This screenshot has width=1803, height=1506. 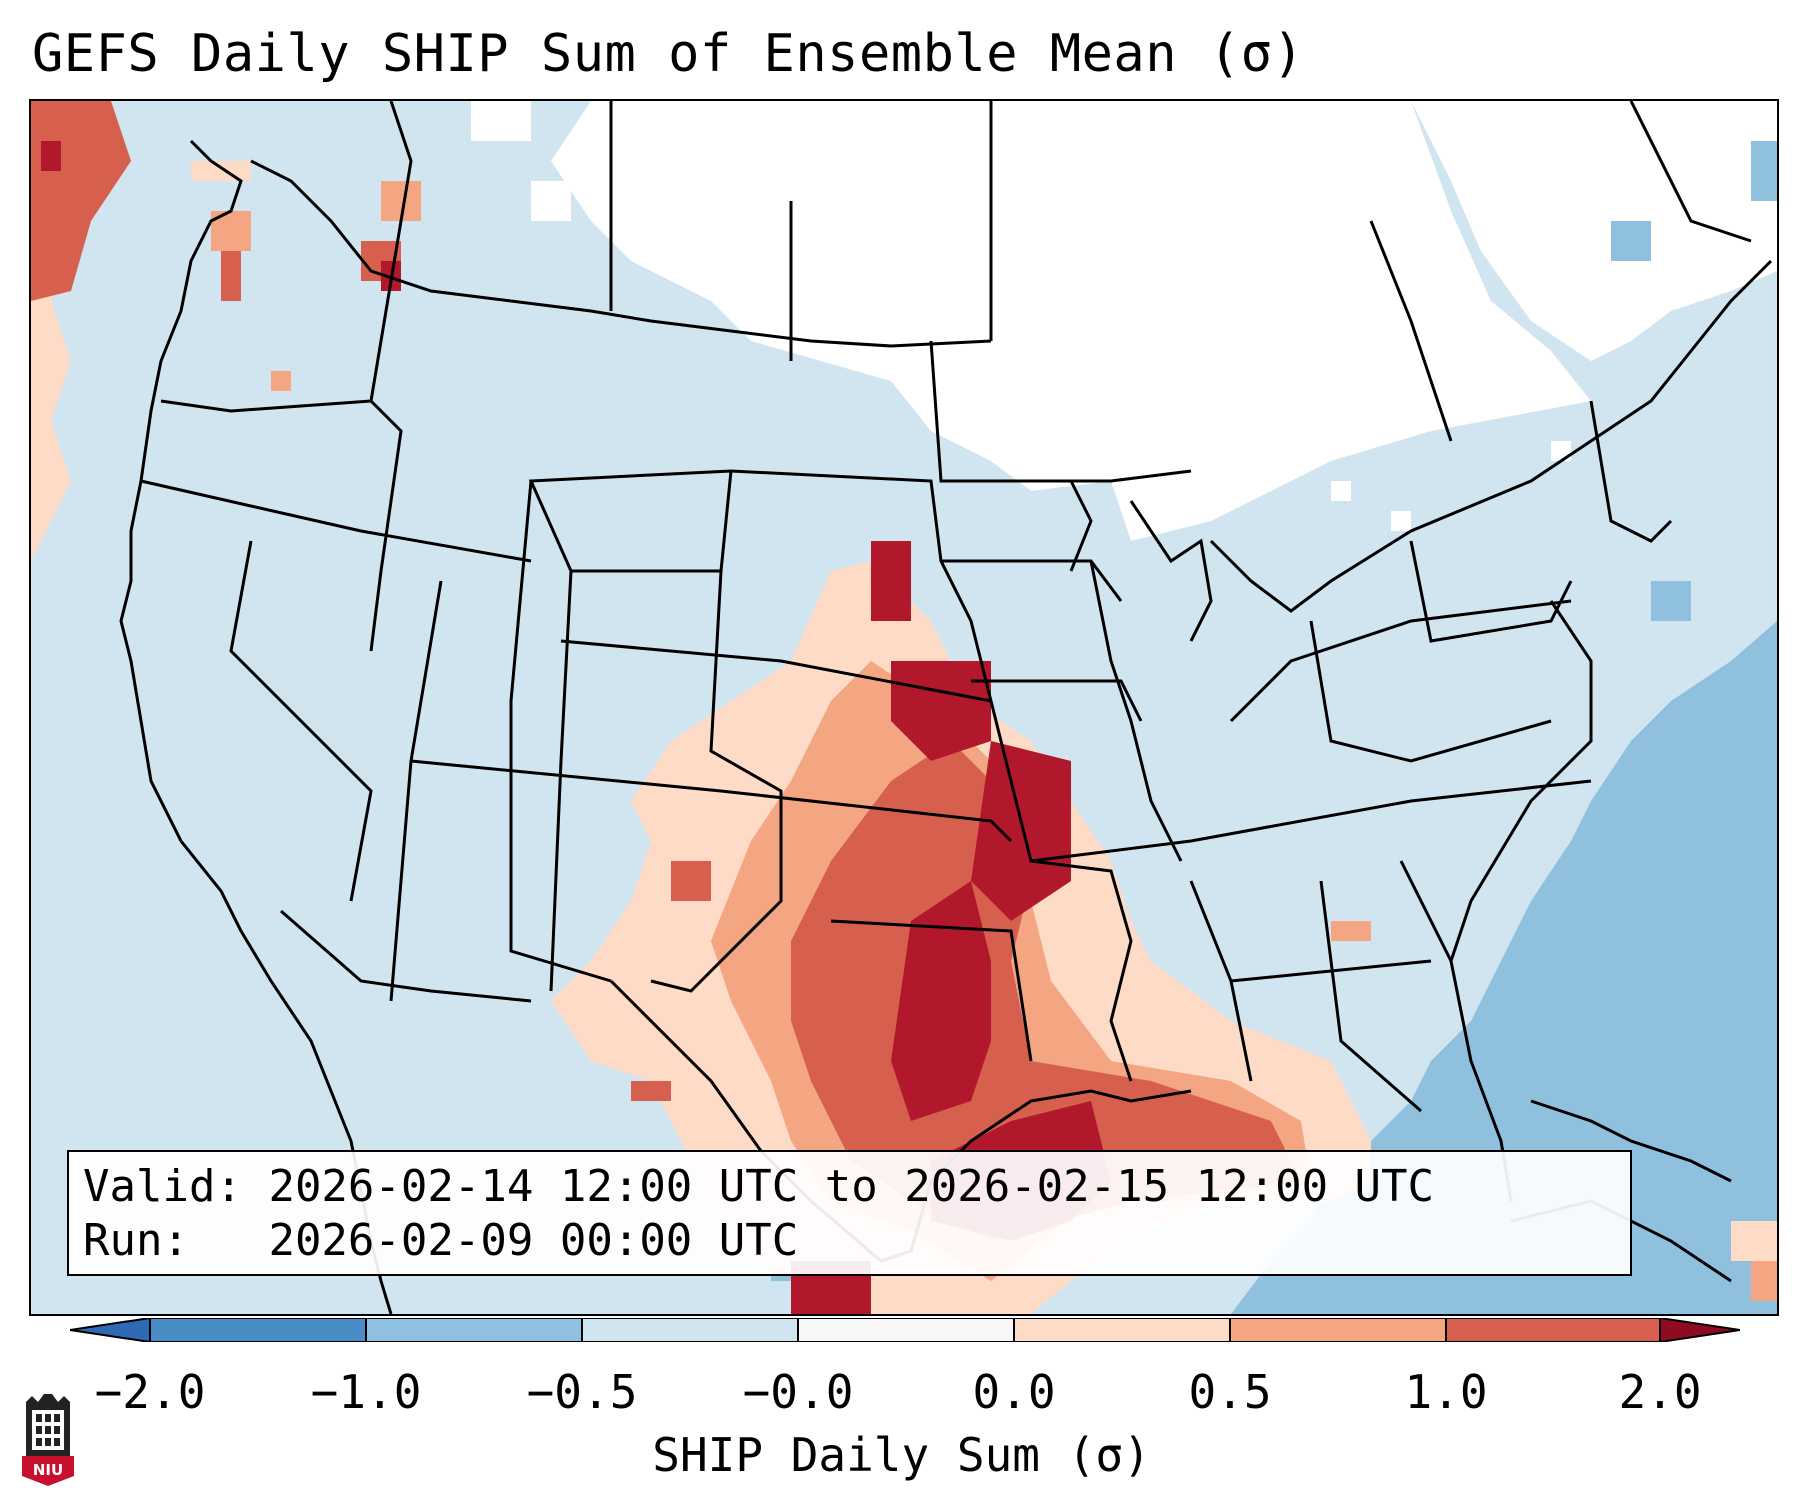 I want to click on colorbar-tick-label: −1.0, so click(x=366, y=1392).